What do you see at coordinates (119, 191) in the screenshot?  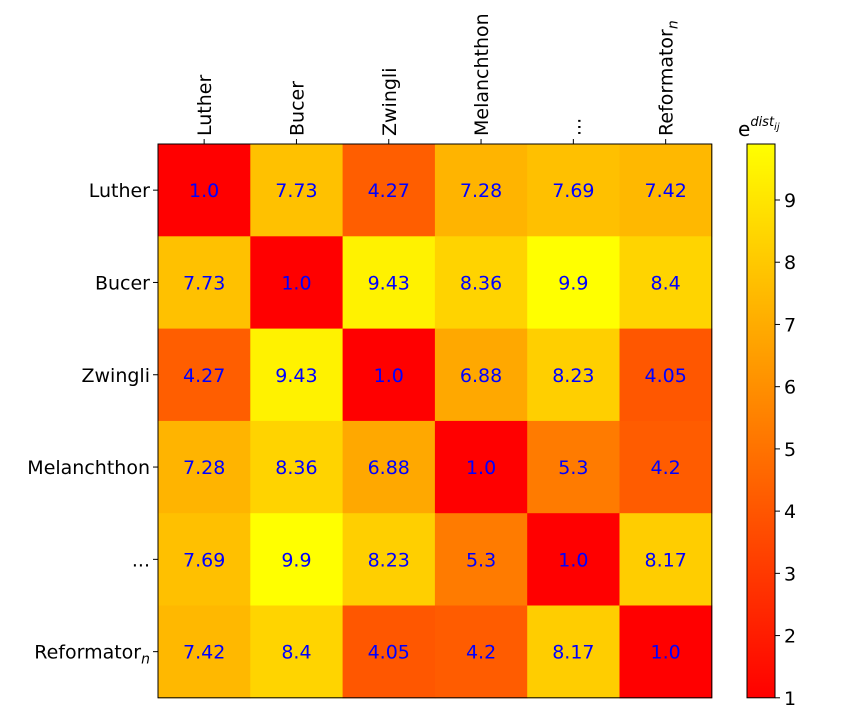 I see `y-tick-label: Luther` at bounding box center [119, 191].